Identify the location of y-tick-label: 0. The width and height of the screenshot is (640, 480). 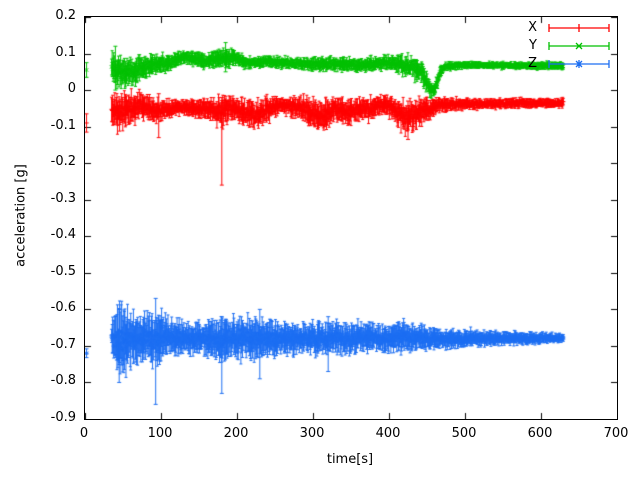
(71, 89).